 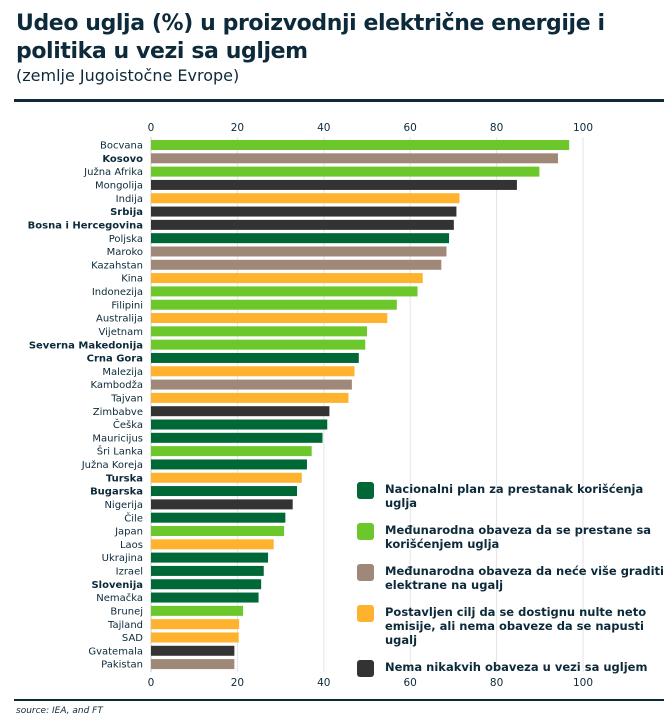 What do you see at coordinates (259, 331) in the screenshot?
I see `bar-vijetnam` at bounding box center [259, 331].